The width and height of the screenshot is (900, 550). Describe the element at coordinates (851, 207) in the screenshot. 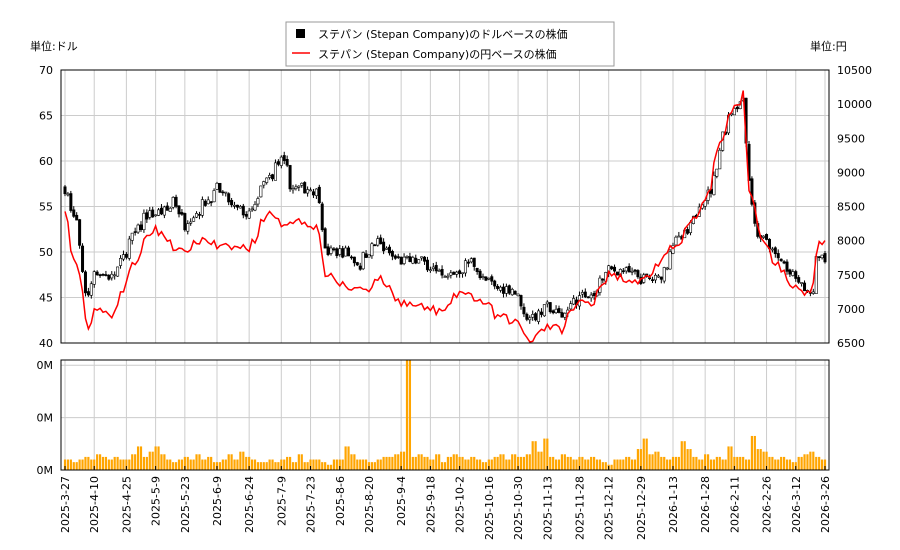

I see `y-right-tick-label: 8500` at that location.